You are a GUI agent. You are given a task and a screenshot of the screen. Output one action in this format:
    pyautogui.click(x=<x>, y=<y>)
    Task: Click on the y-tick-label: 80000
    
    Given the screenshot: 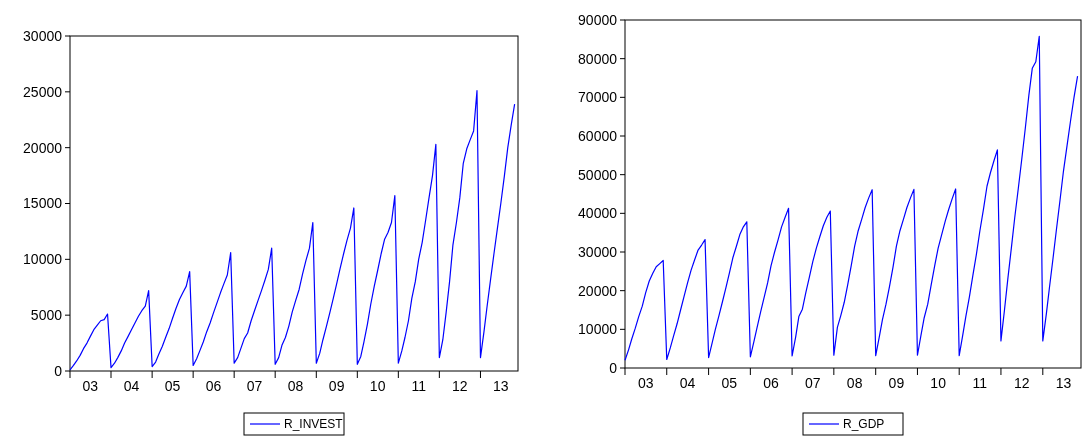 What is the action you would take?
    pyautogui.click(x=598, y=58)
    